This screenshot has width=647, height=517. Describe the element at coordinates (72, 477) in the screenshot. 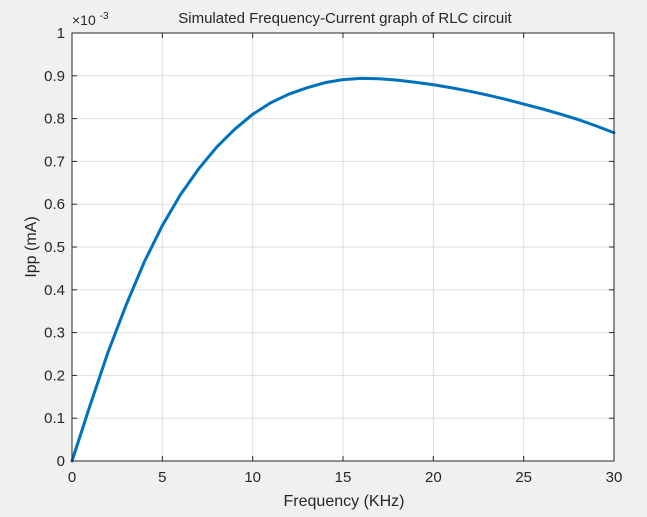

I see `x-tick-label: 0` at that location.